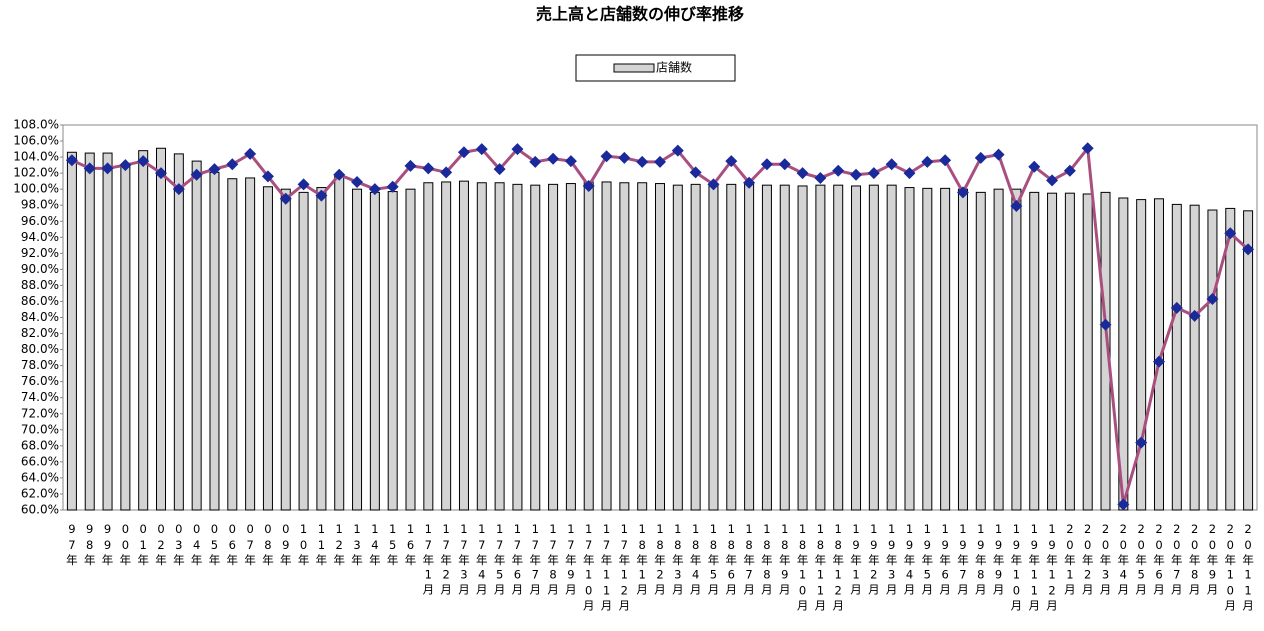 This screenshot has width=1264, height=631. Describe the element at coordinates (40, 461) in the screenshot. I see `y-tick-label: 66.0%` at that location.